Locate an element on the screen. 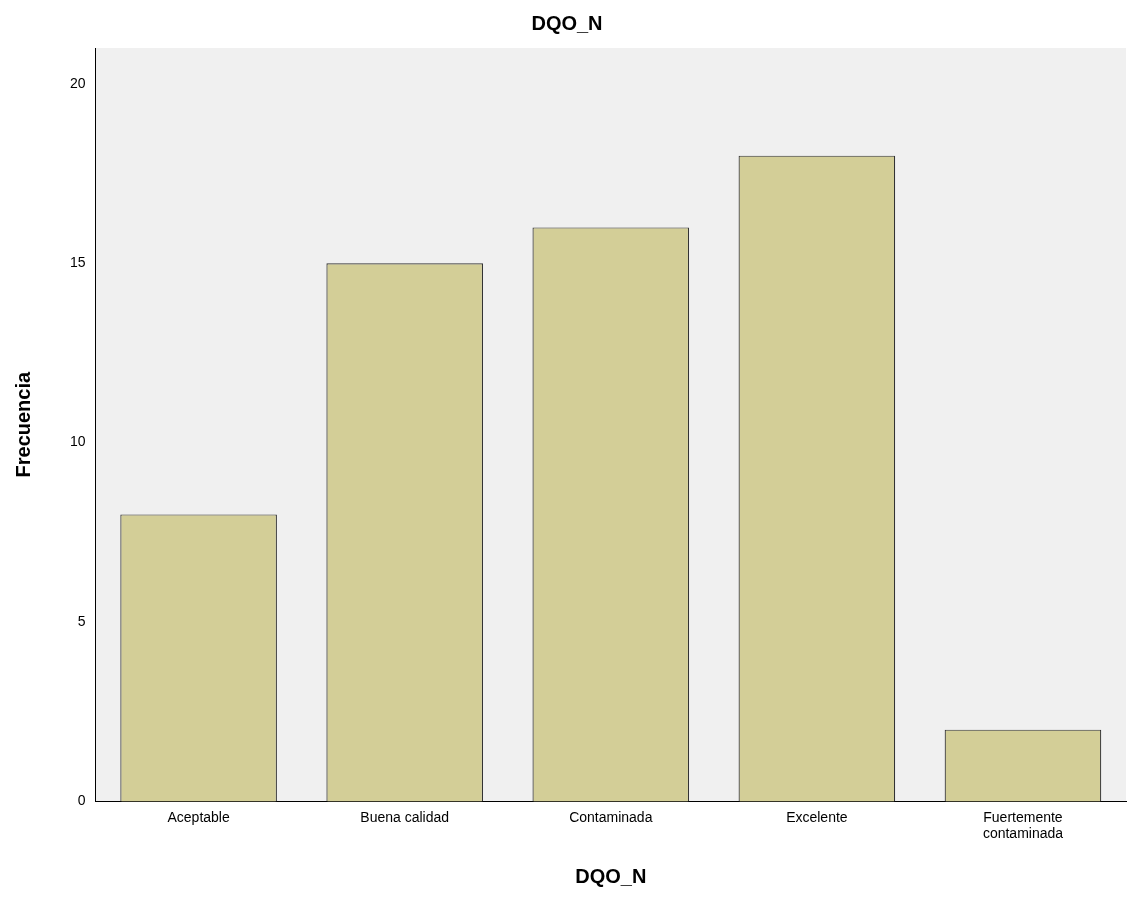 The height and width of the screenshot is (901, 1136). x-tick-label: Fuertemente contaminada is located at coordinates (1023, 825).